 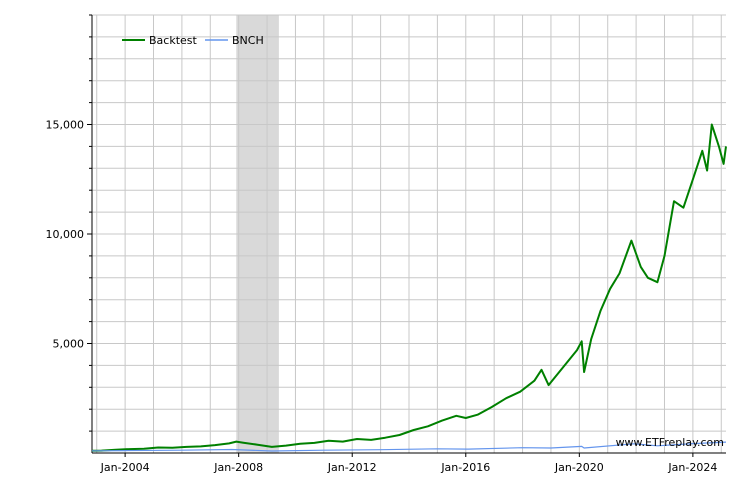 I want to click on series-line-bnch, so click(x=409, y=446).